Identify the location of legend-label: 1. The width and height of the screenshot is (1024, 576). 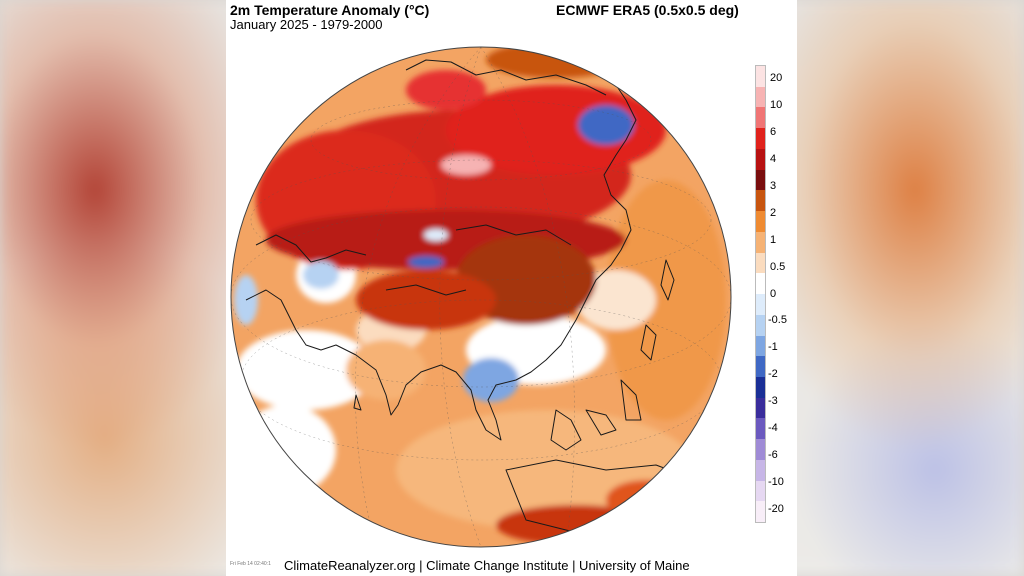
(773, 239).